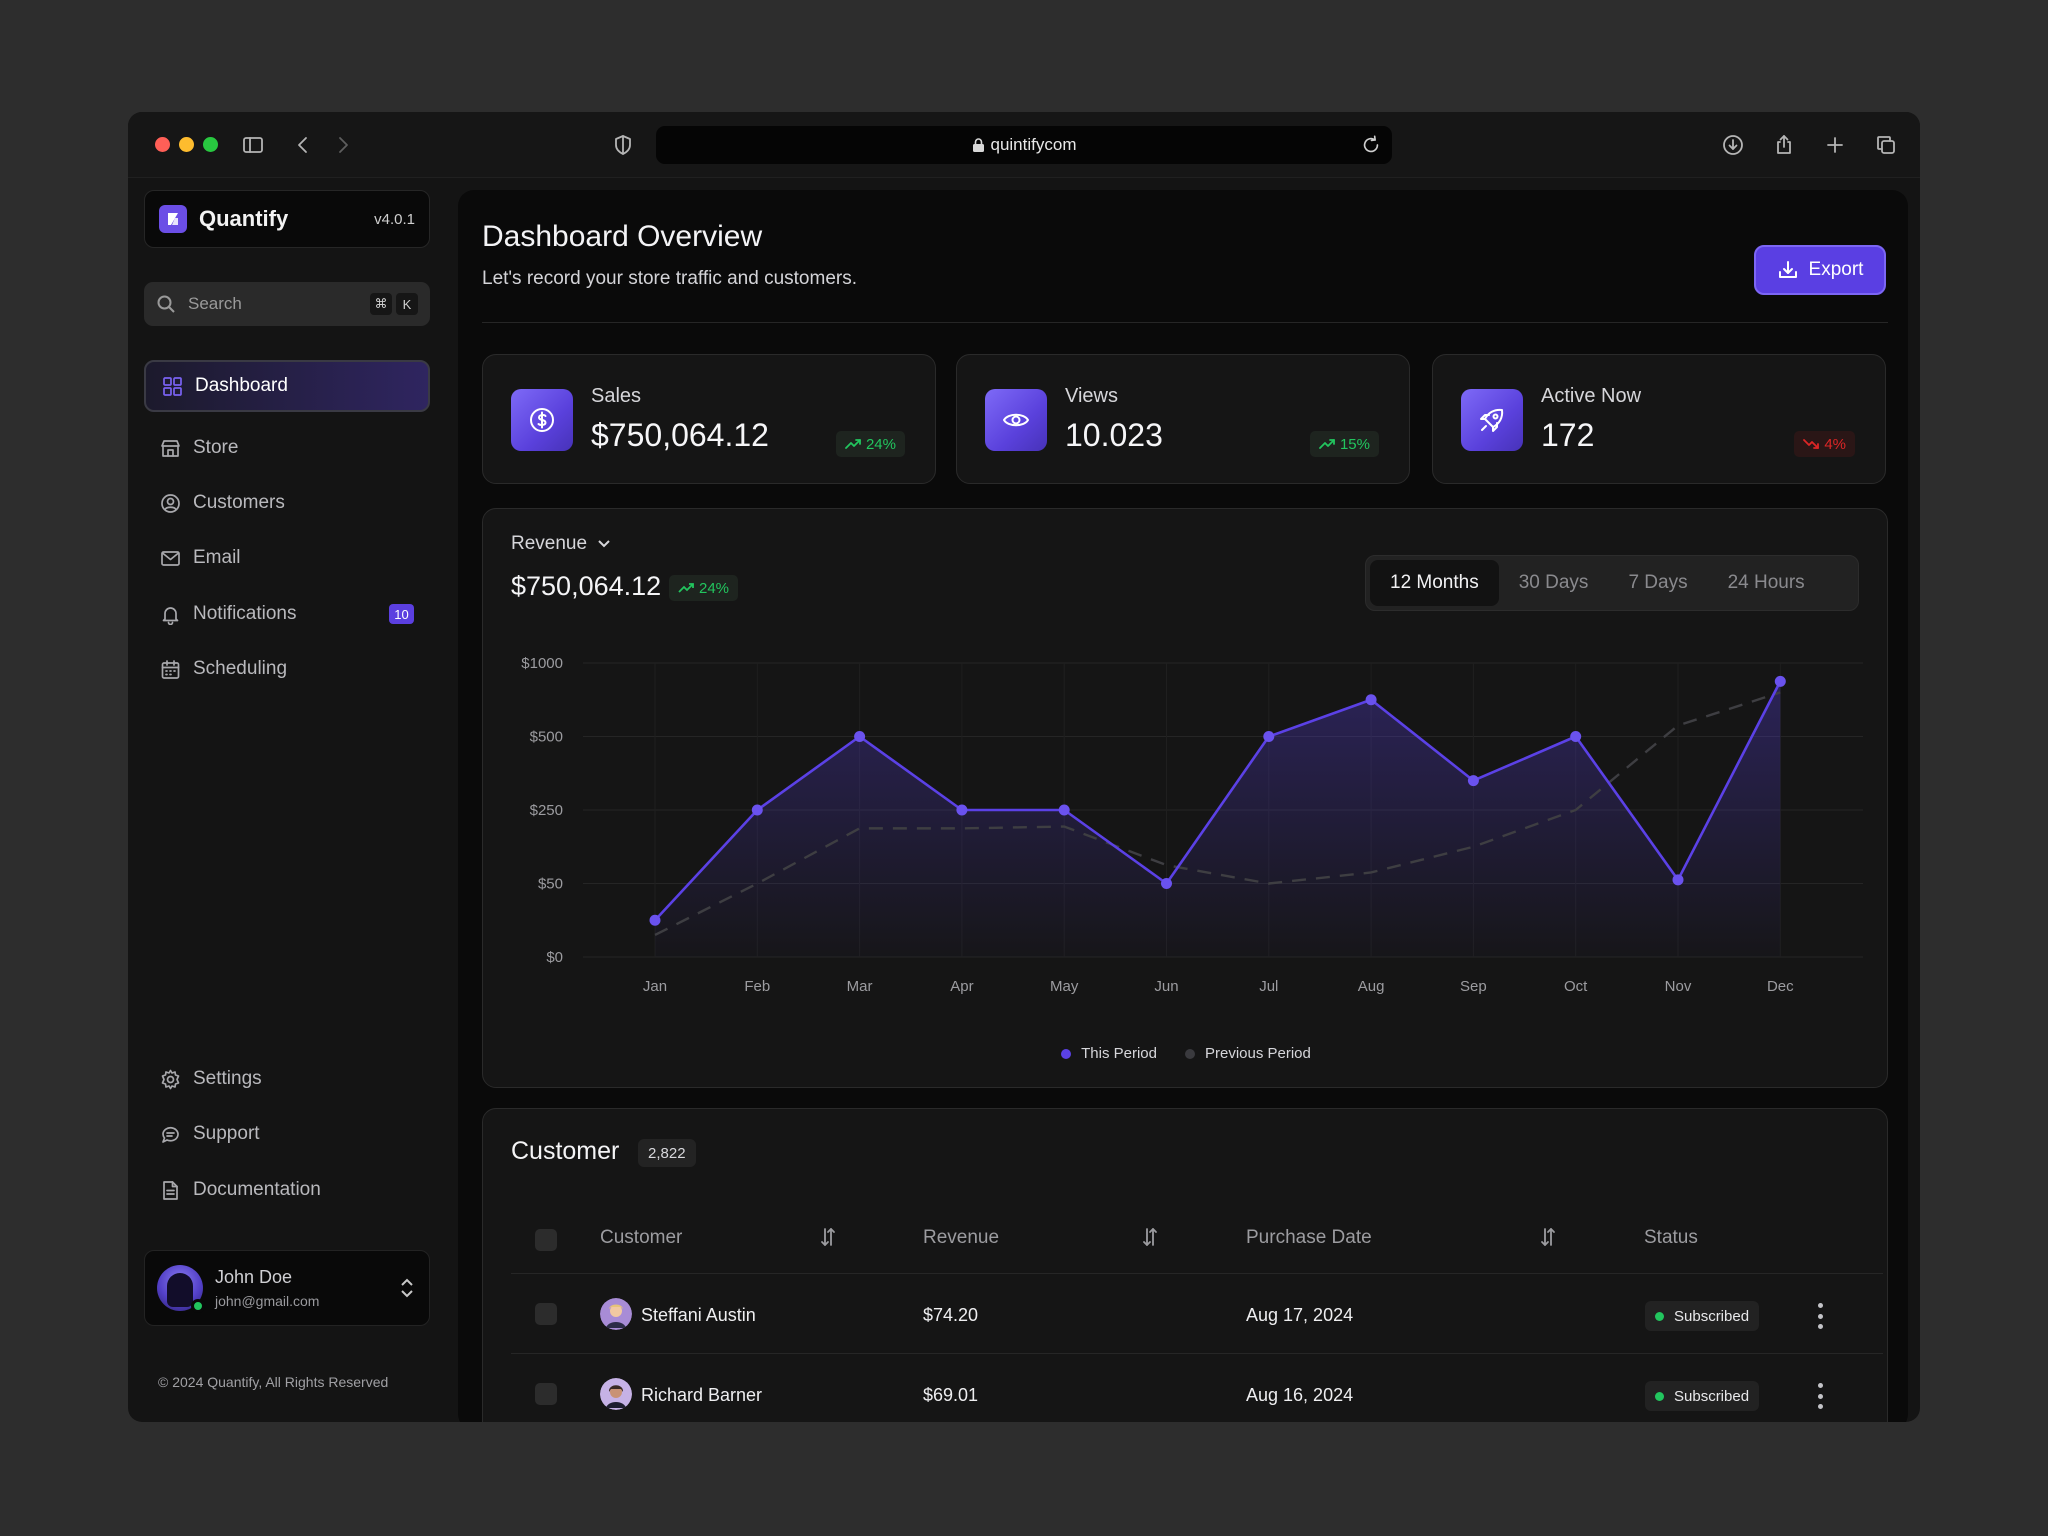 This screenshot has width=2048, height=1536. Describe the element at coordinates (287, 219) in the screenshot. I see `brand-header: Quantify v4.0.1` at that location.